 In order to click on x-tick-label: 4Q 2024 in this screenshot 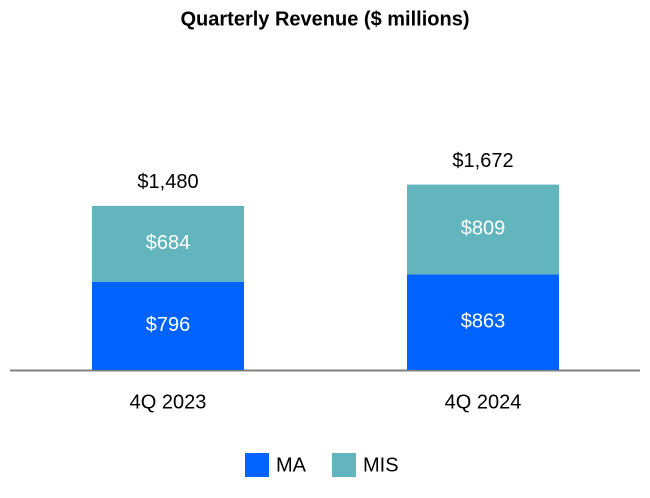, I will do `click(483, 402)`.